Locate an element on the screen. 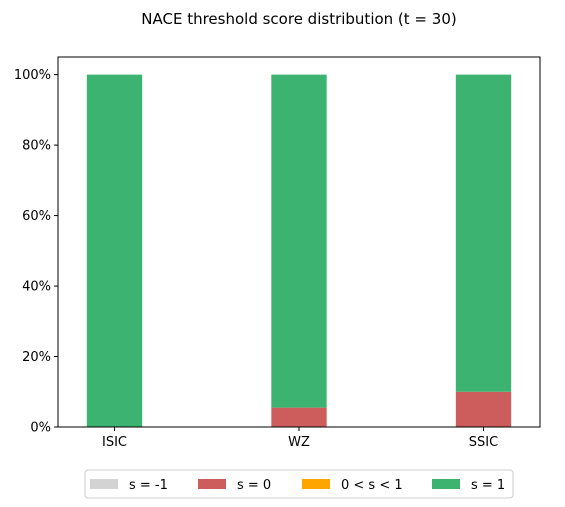 This screenshot has width=565, height=507. y-tick-label: 100% is located at coordinates (32, 75).